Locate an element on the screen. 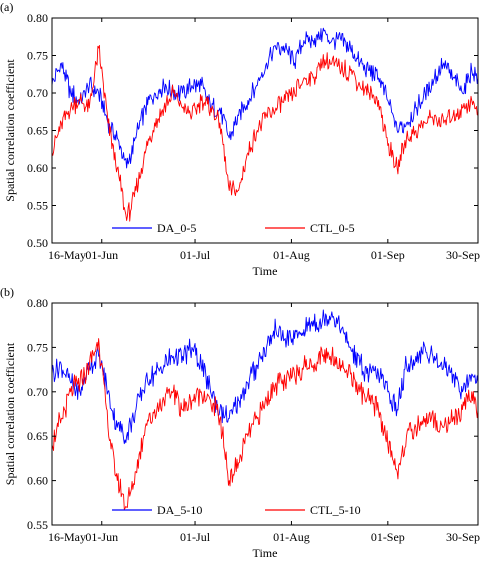 The image size is (500, 570). panel-label: (a) is located at coordinates (6, 7).